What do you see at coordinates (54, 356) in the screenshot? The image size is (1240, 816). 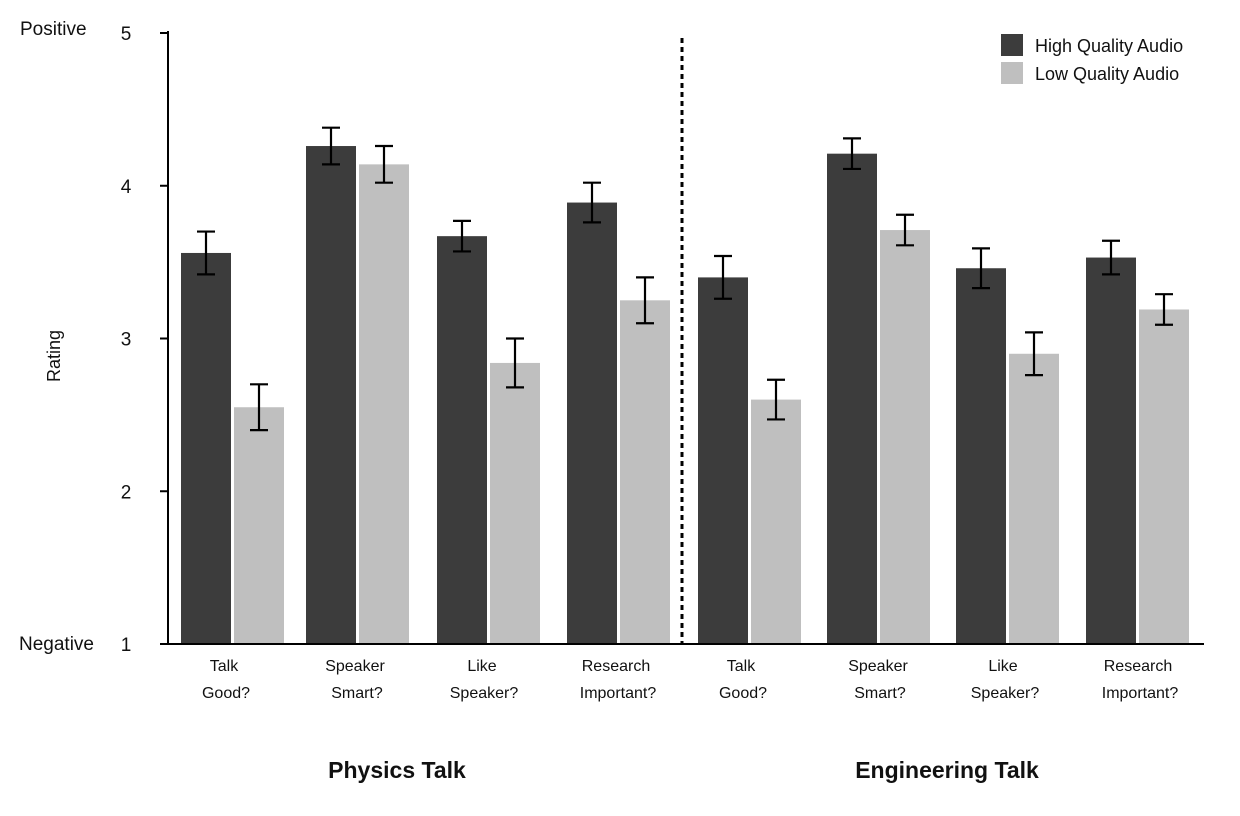 I see `y-axis-label: Rating` at bounding box center [54, 356].